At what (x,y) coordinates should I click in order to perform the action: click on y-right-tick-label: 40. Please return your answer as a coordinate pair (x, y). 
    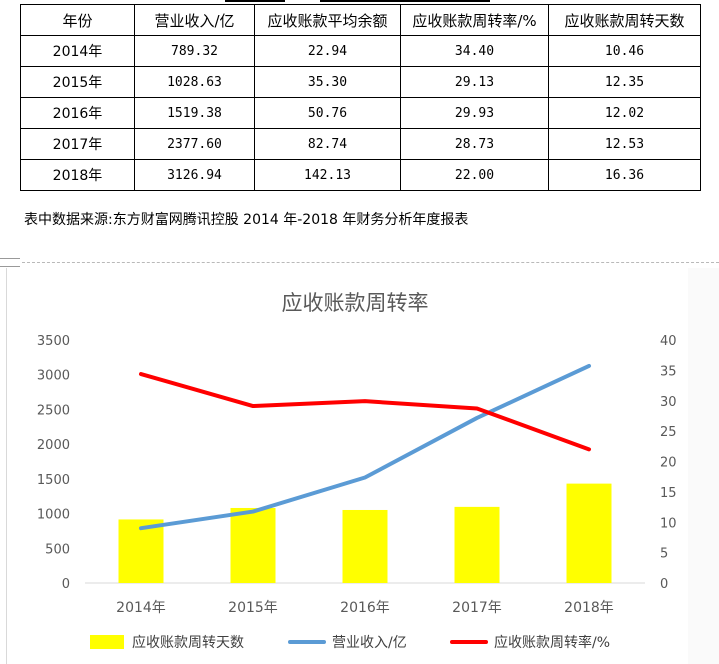
    Looking at the image, I should click on (668, 341).